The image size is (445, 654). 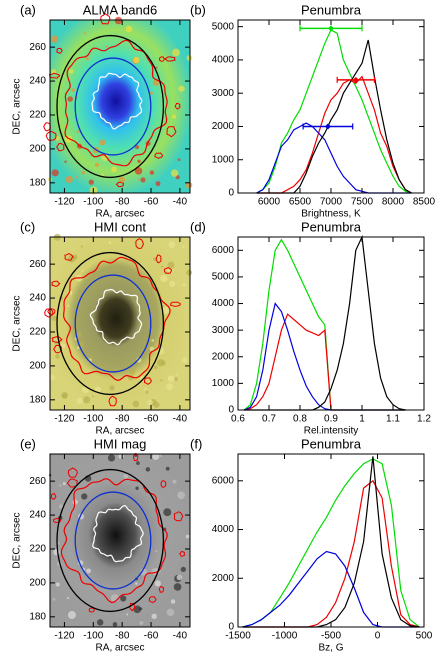 What do you see at coordinates (269, 419) in the screenshot?
I see `x-tick-label: 0.7` at bounding box center [269, 419].